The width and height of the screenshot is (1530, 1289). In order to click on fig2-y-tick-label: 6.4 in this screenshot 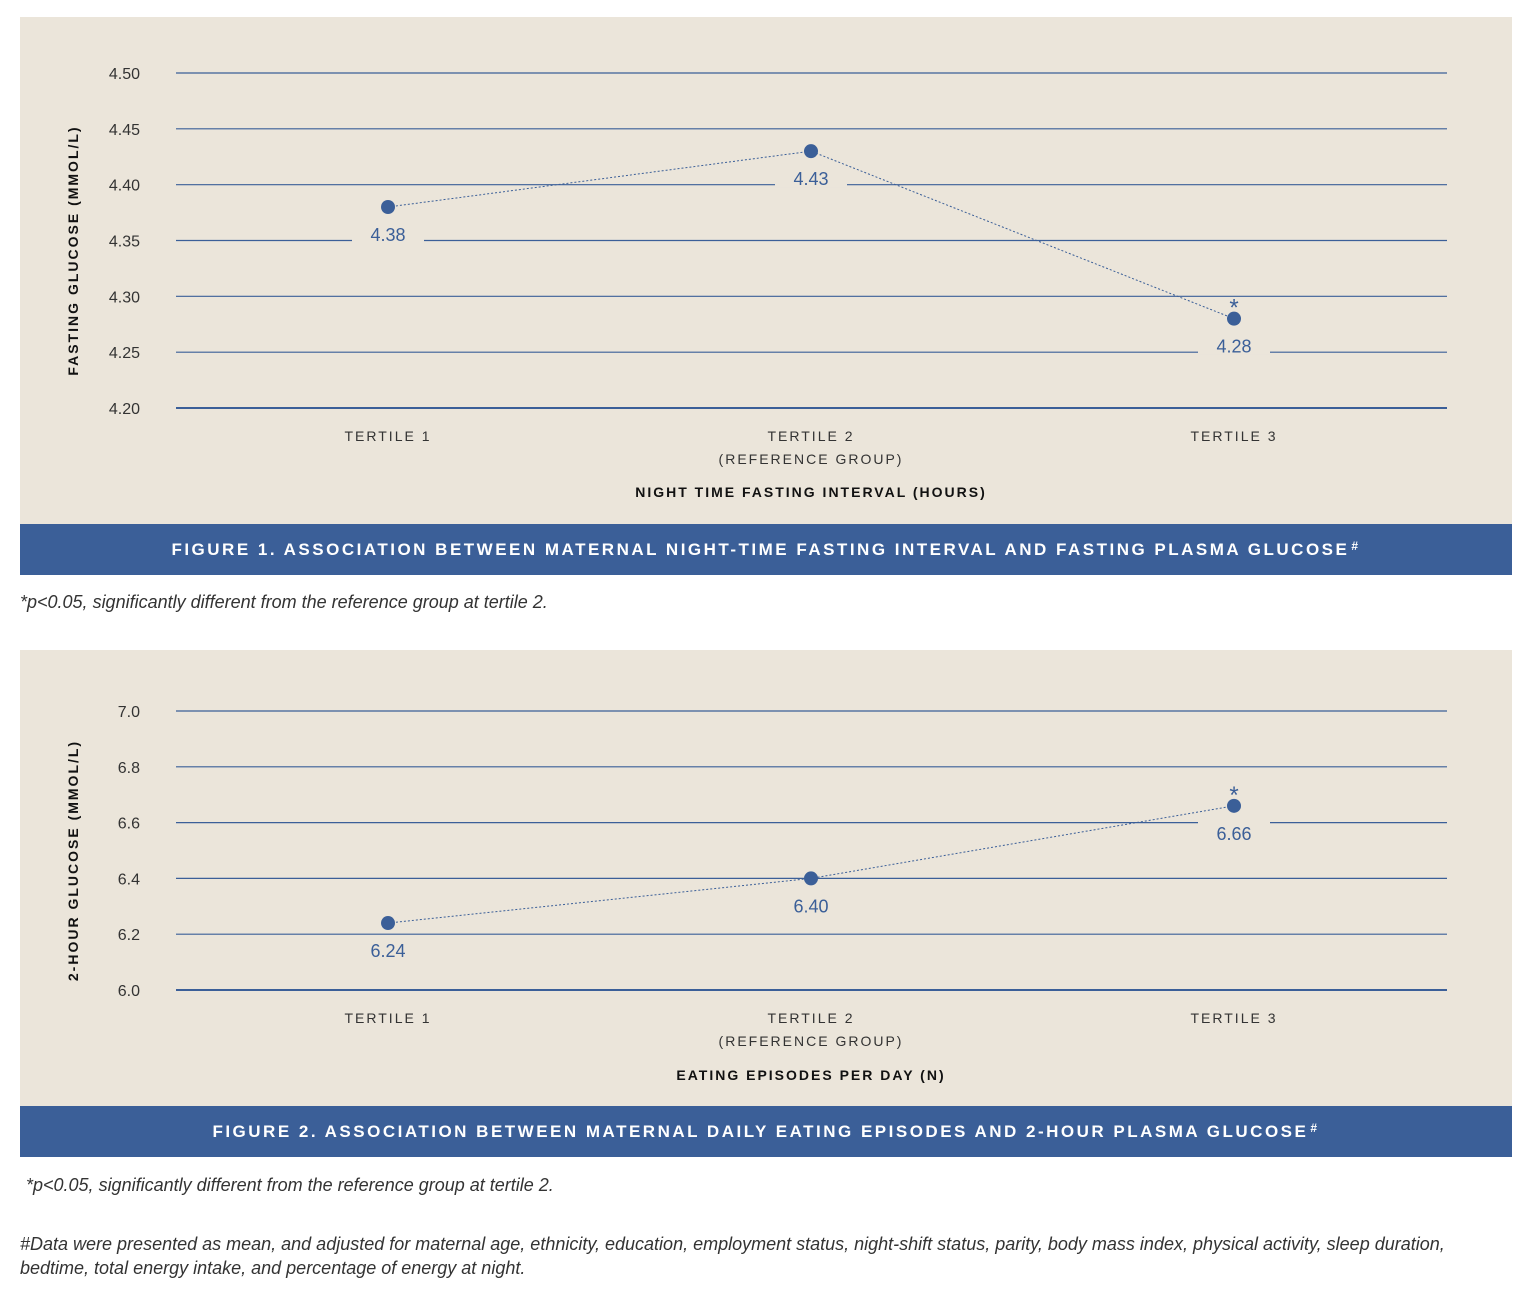, I will do `click(129, 879)`.